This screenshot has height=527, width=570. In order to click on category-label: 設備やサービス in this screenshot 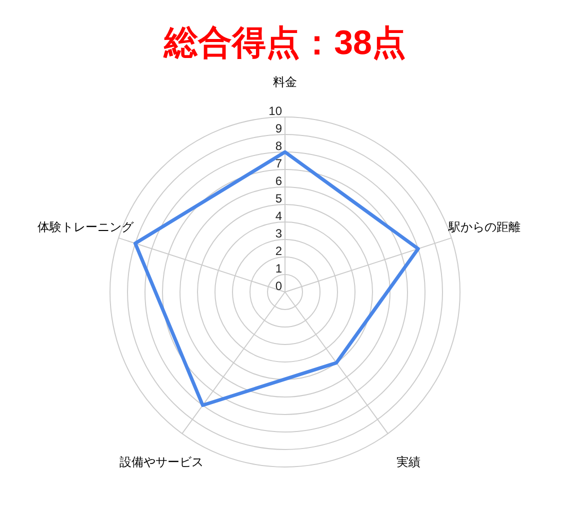, I will do `click(162, 461)`.